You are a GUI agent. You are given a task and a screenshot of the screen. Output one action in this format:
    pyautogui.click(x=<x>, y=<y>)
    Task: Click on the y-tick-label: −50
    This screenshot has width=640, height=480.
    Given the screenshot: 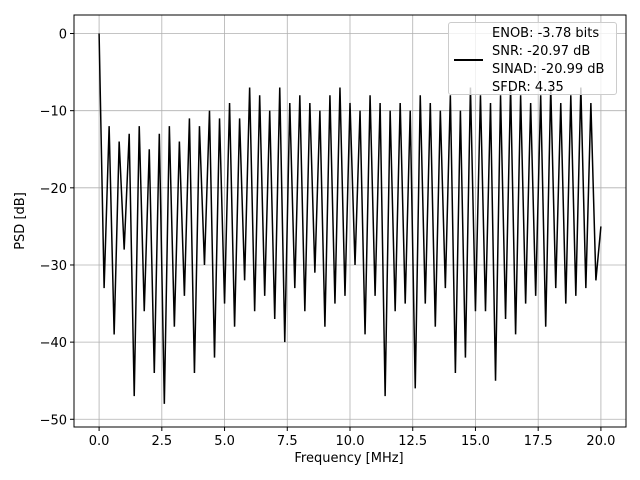 What is the action you would take?
    pyautogui.click(x=53, y=420)
    